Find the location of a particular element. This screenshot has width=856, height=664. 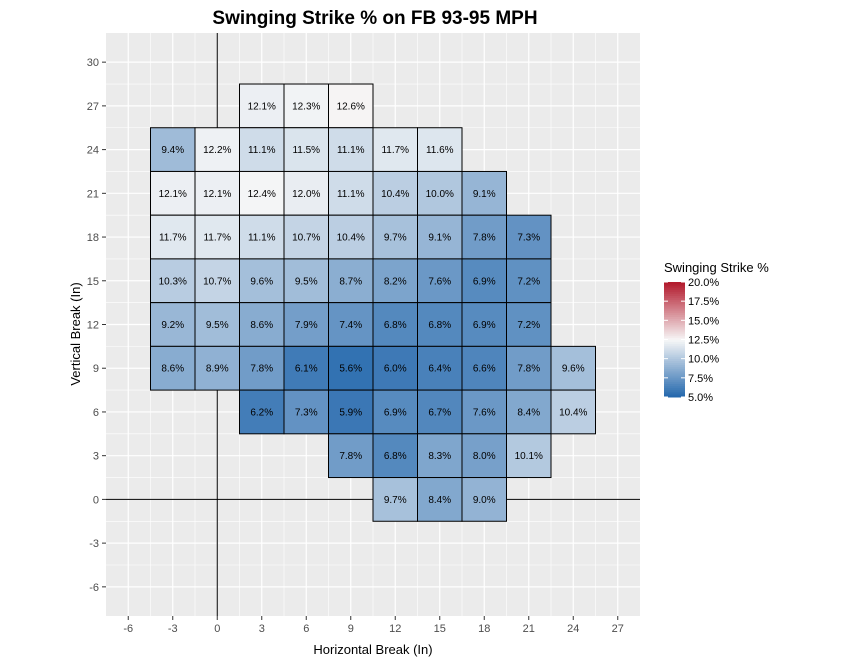

cell-label: 5.6% is located at coordinates (350, 369).